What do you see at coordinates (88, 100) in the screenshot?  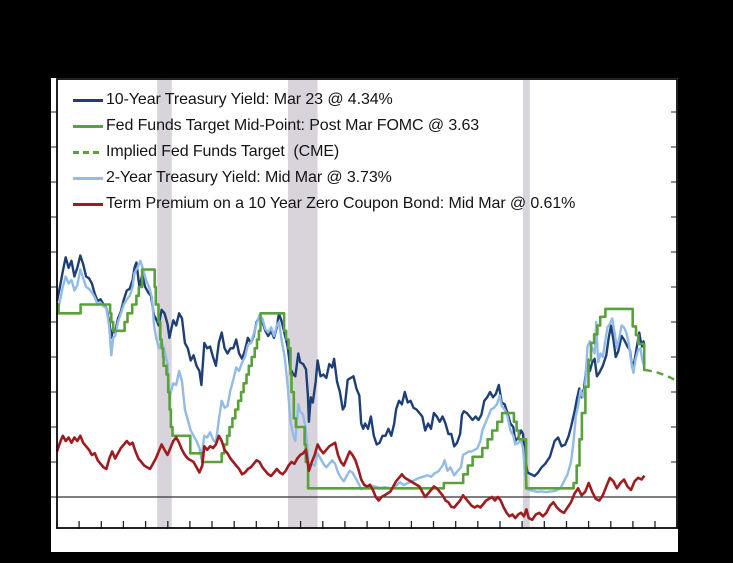 I see `legend-line-10y-icon` at bounding box center [88, 100].